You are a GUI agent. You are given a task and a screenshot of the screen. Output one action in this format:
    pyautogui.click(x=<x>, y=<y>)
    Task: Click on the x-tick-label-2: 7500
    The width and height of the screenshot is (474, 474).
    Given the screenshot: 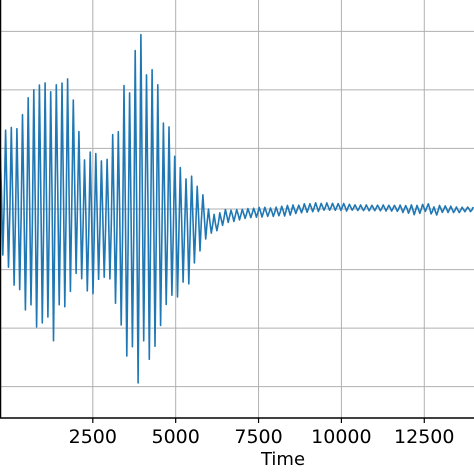 What is the action you would take?
    pyautogui.click(x=258, y=437)
    